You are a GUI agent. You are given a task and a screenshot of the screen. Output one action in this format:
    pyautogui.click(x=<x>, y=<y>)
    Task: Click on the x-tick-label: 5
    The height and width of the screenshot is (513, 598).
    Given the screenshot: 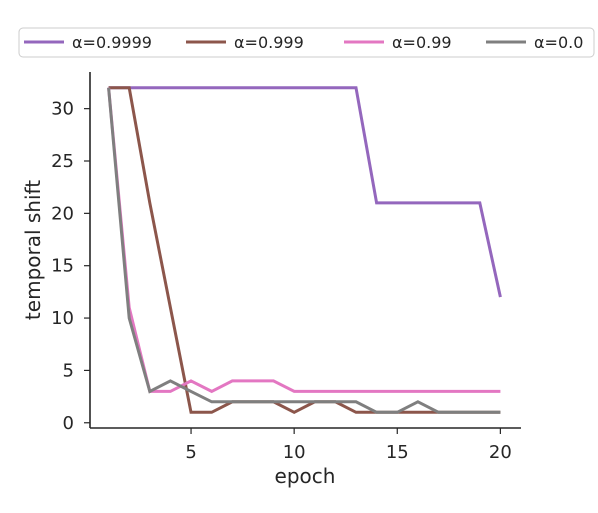 What is the action you would take?
    pyautogui.click(x=190, y=452)
    